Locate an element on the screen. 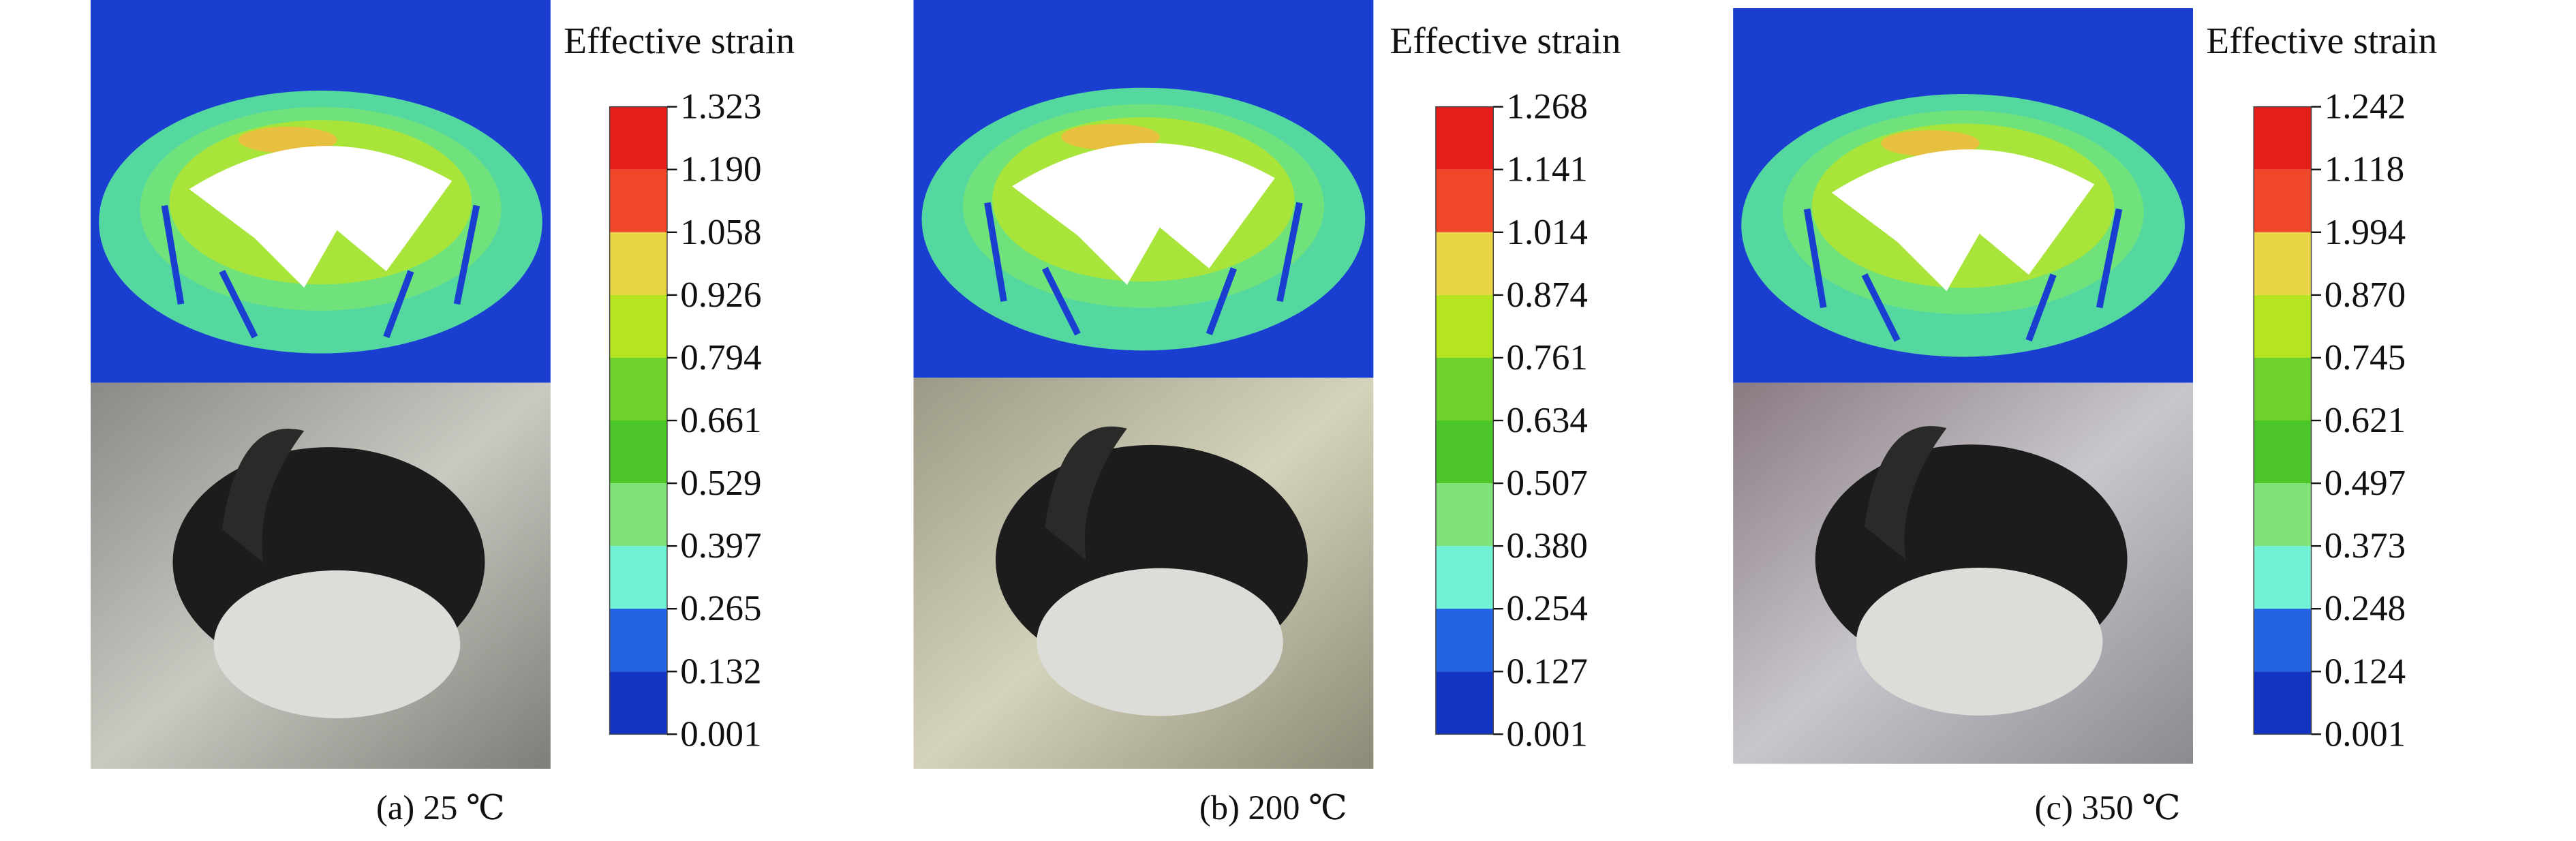 This screenshot has height=841, width=2576. colorbar-tick-label: 1.994 is located at coordinates (2365, 232).